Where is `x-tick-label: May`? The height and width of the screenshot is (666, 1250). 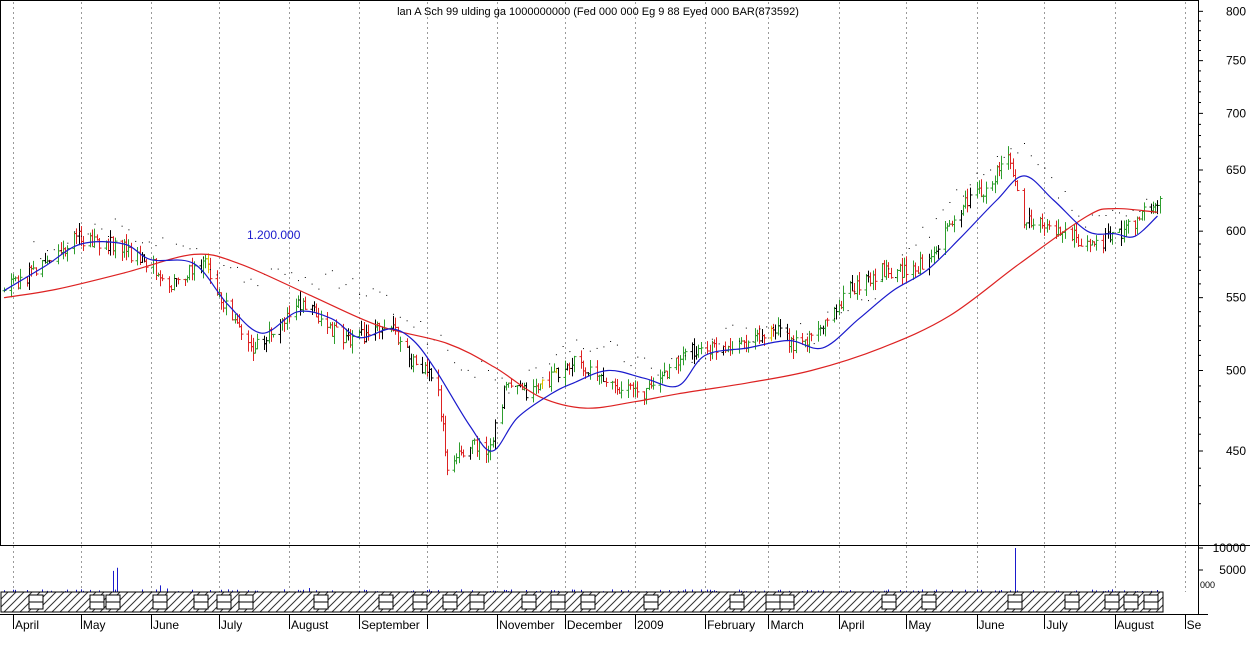
x-tick-label: May is located at coordinates (919, 625).